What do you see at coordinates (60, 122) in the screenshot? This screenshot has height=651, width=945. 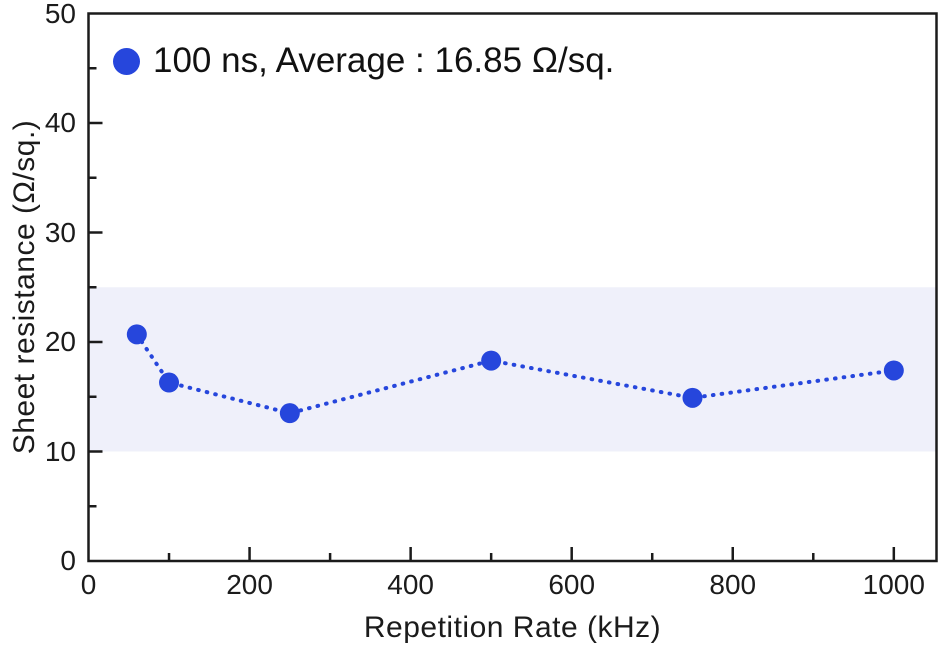 I see `y-tick-label: 40` at bounding box center [60, 122].